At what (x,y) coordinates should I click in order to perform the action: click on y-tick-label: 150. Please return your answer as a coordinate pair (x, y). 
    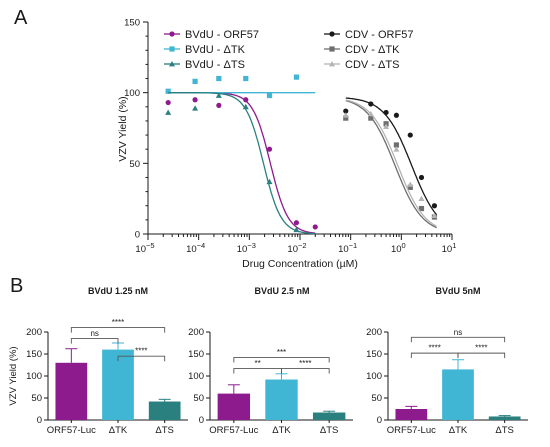
    Looking at the image, I should click on (374, 354).